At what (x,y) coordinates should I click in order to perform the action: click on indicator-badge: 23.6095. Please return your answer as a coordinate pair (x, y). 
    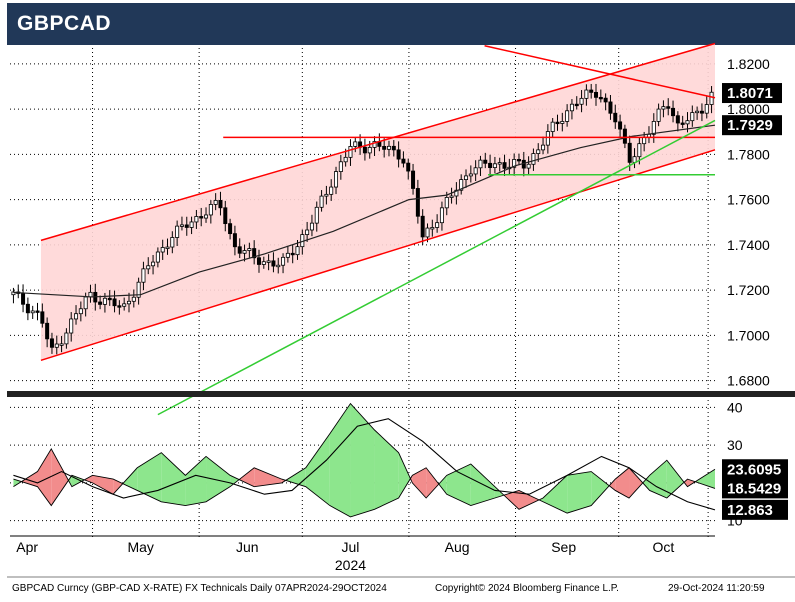
    Looking at the image, I should click on (755, 469).